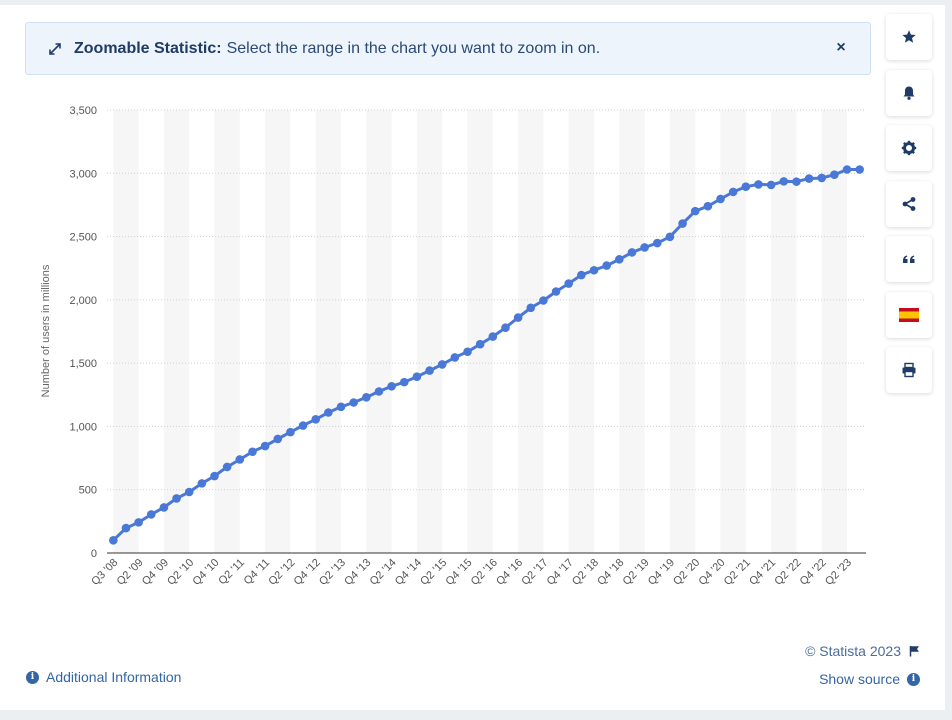 This screenshot has width=952, height=720. I want to click on x-tick-label: Q2 '14, so click(383, 572).